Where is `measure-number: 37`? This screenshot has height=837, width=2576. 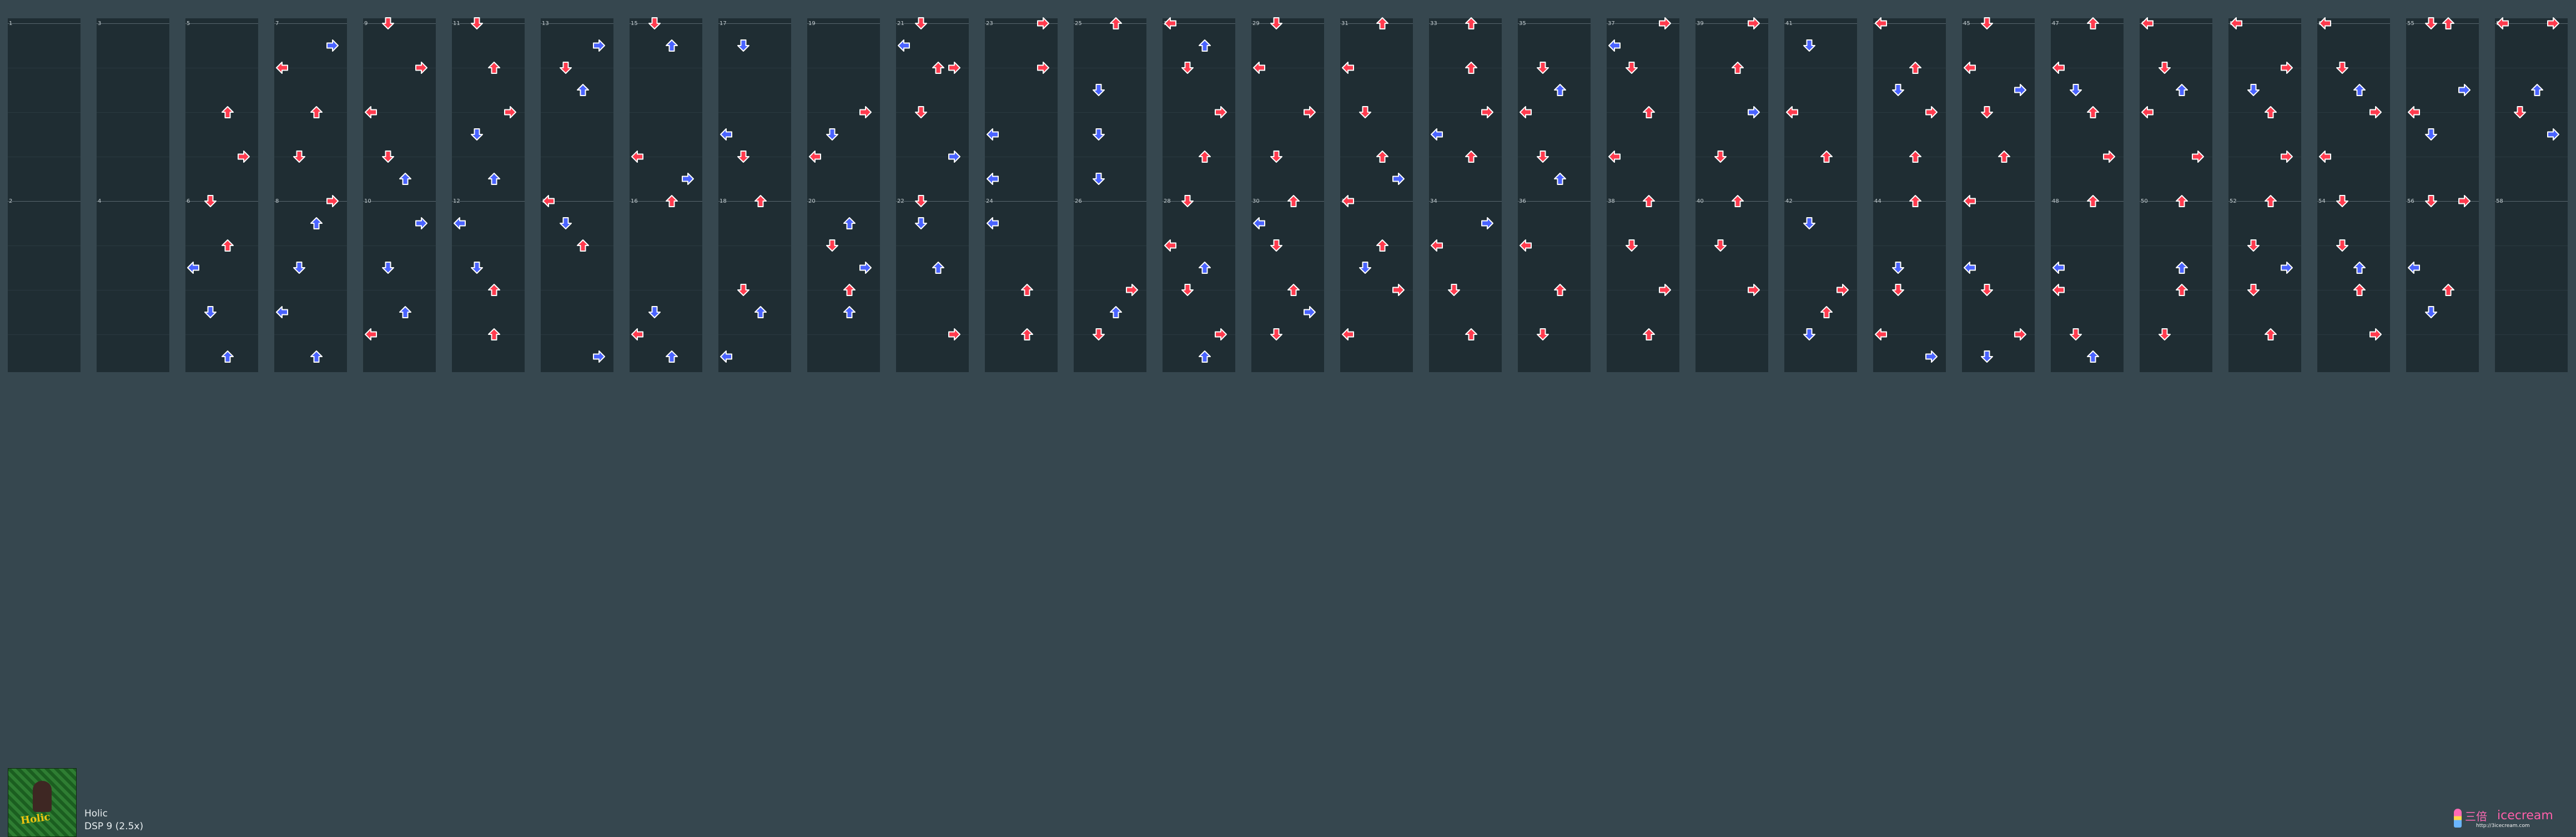
measure-number: 37 is located at coordinates (1611, 24).